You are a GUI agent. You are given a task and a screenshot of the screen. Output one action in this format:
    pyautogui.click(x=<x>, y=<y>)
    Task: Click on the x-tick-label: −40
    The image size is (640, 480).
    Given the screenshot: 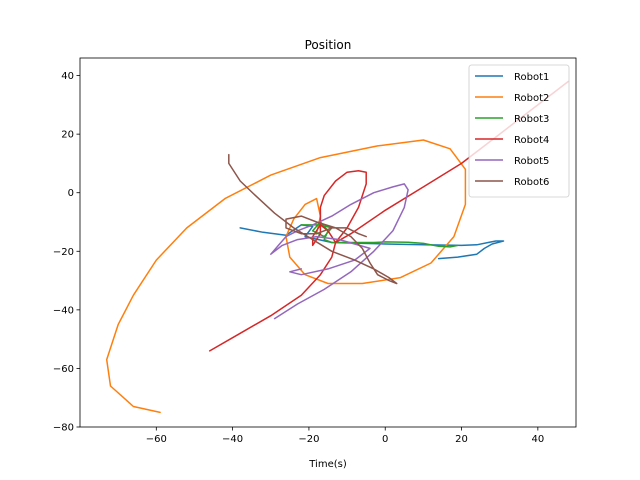 What is the action you would take?
    pyautogui.click(x=232, y=439)
    